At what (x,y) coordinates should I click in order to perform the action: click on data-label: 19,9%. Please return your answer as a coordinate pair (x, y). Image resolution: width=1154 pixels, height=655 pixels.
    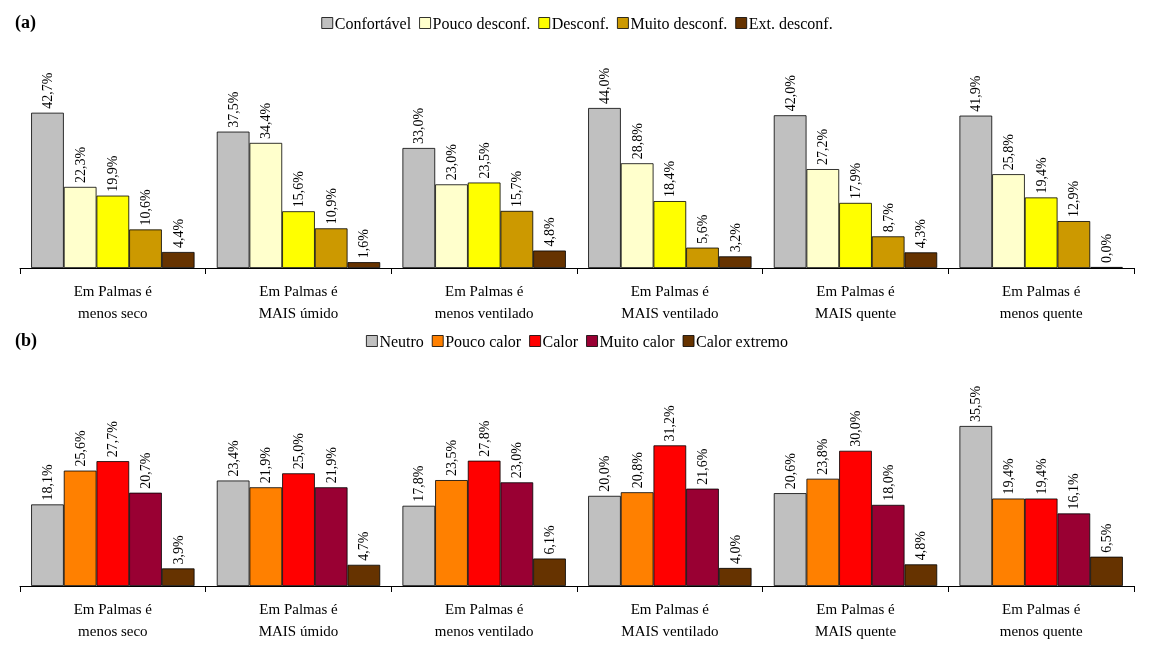
    Looking at the image, I should click on (113, 173).